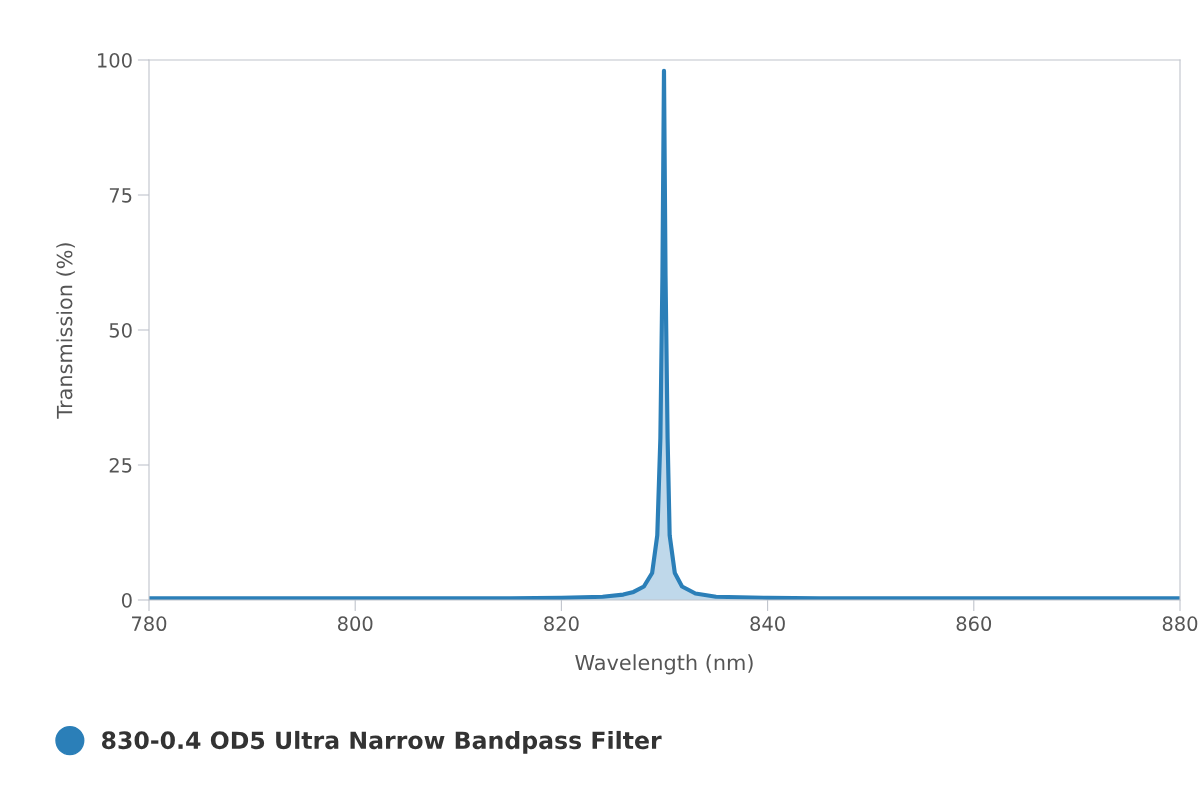 Image resolution: width=1200 pixels, height=800 pixels. What do you see at coordinates (561, 624) in the screenshot?
I see `x-tick-label: 820` at bounding box center [561, 624].